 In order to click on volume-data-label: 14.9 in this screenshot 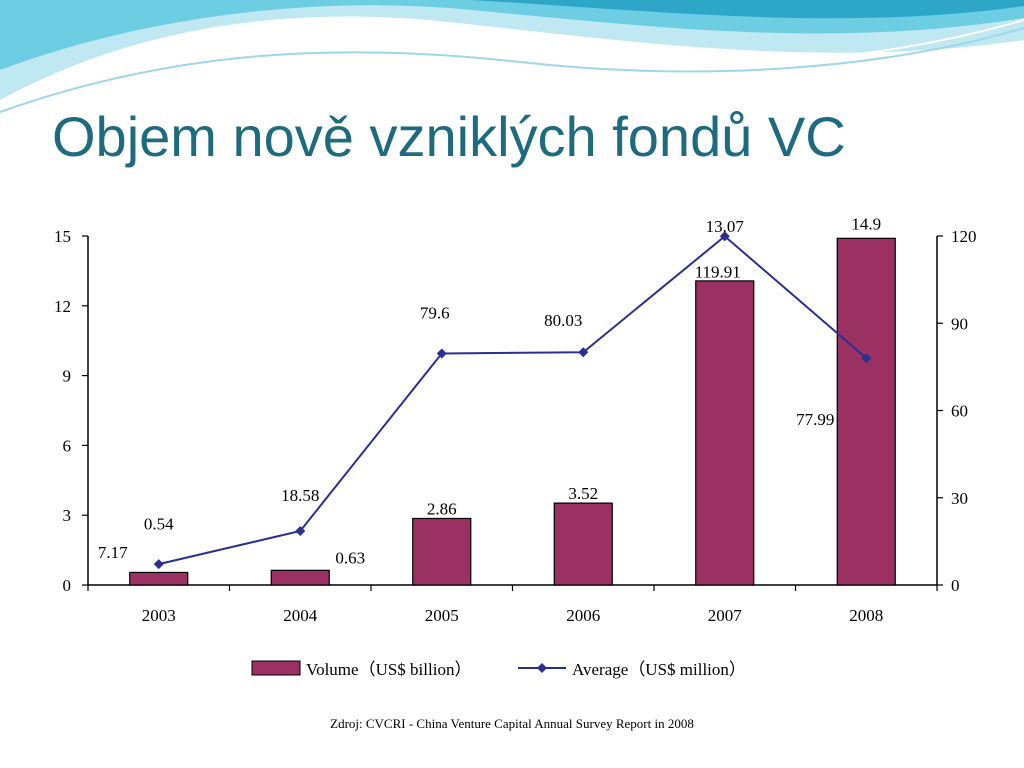, I will do `click(866, 223)`.